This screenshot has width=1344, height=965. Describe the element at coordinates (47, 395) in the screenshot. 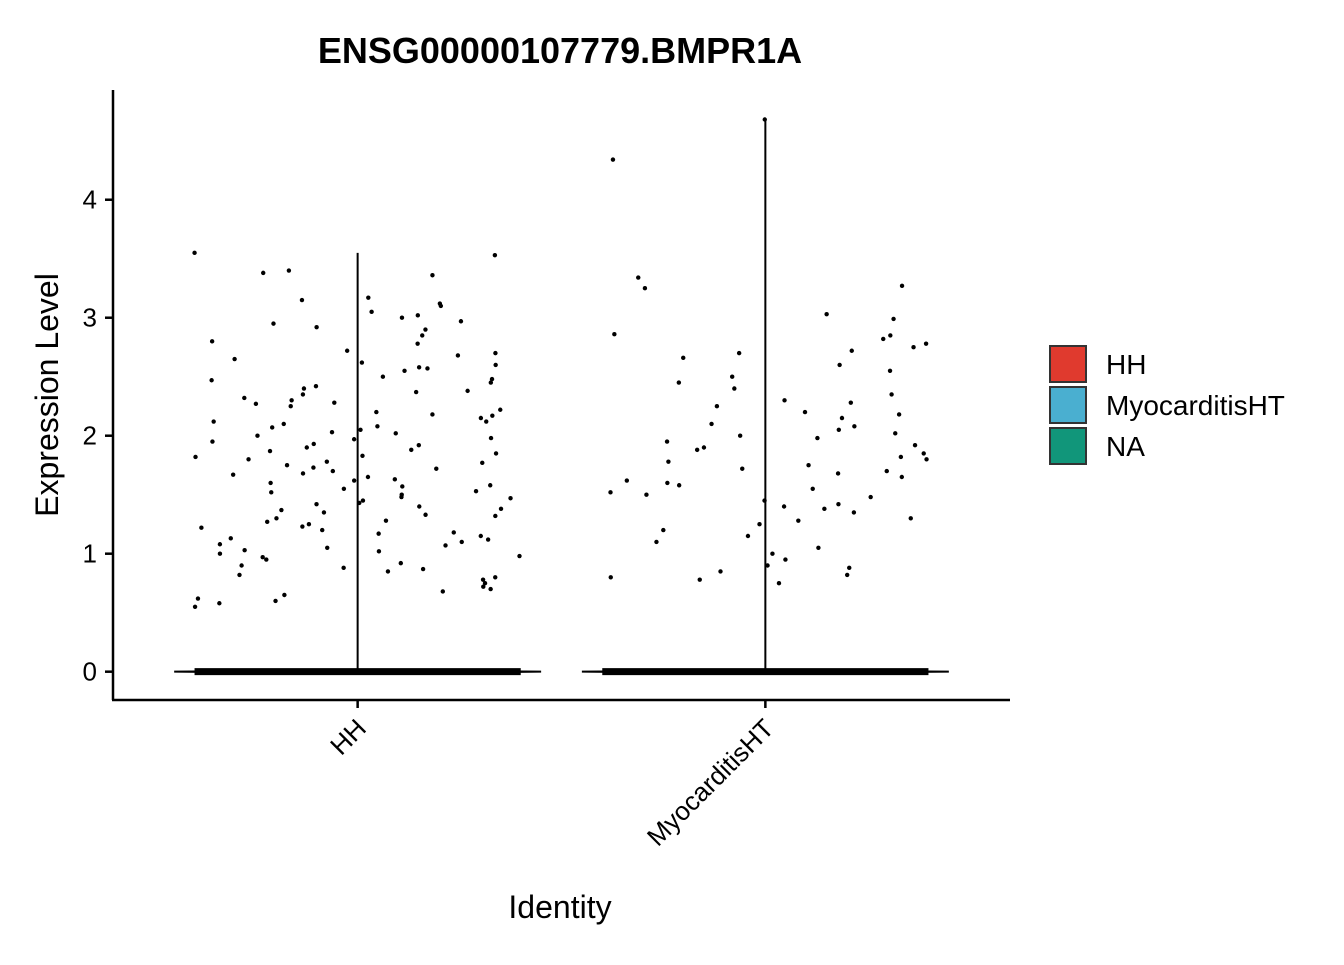

I see `y-axis-label: Expression Level` at that location.